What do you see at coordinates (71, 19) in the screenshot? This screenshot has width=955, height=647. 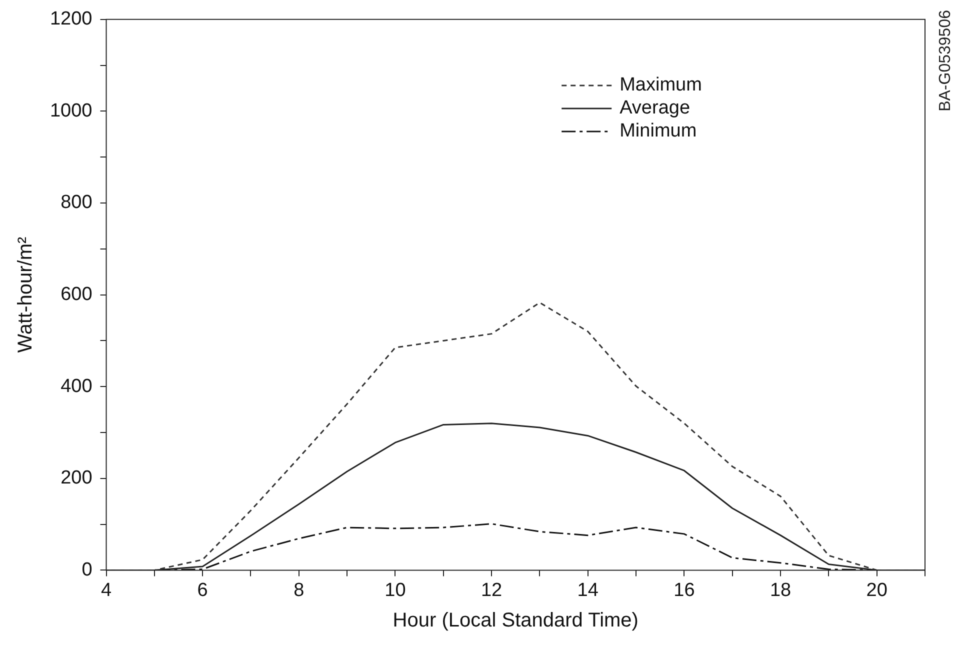 I see `y-tick-label: 1200` at bounding box center [71, 19].